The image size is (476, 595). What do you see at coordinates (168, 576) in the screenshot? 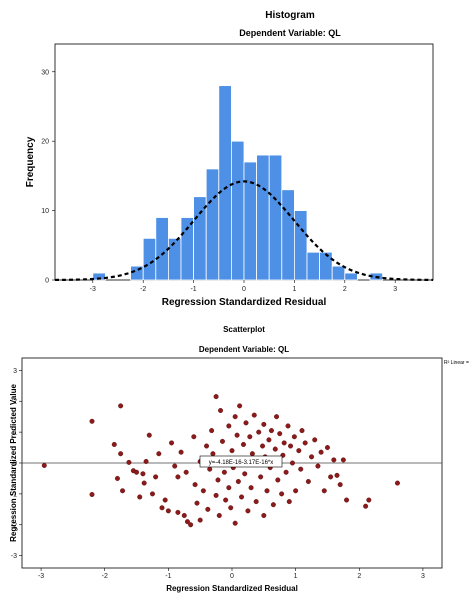
I see `scatterplot-x-tick-label: -1` at bounding box center [168, 576].